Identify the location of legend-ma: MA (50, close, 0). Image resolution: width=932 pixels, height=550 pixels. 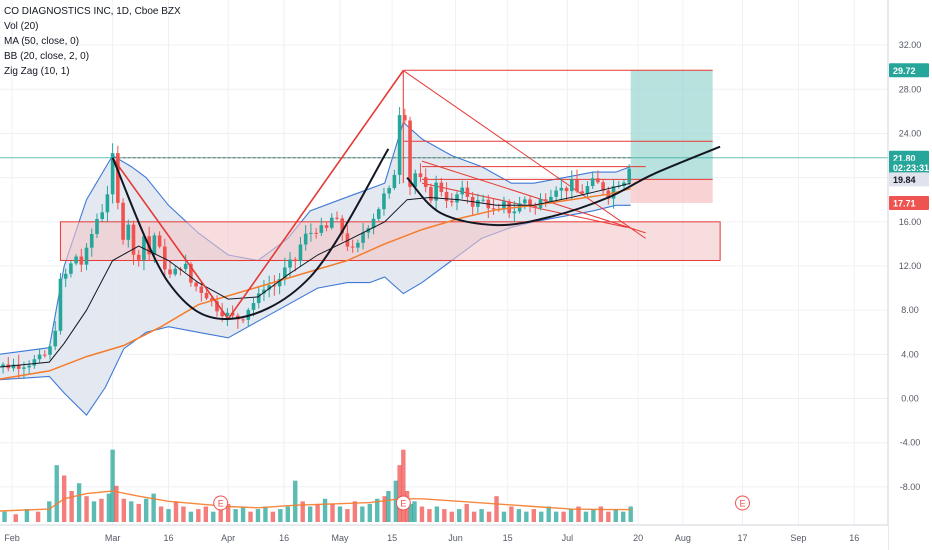
(42, 41).